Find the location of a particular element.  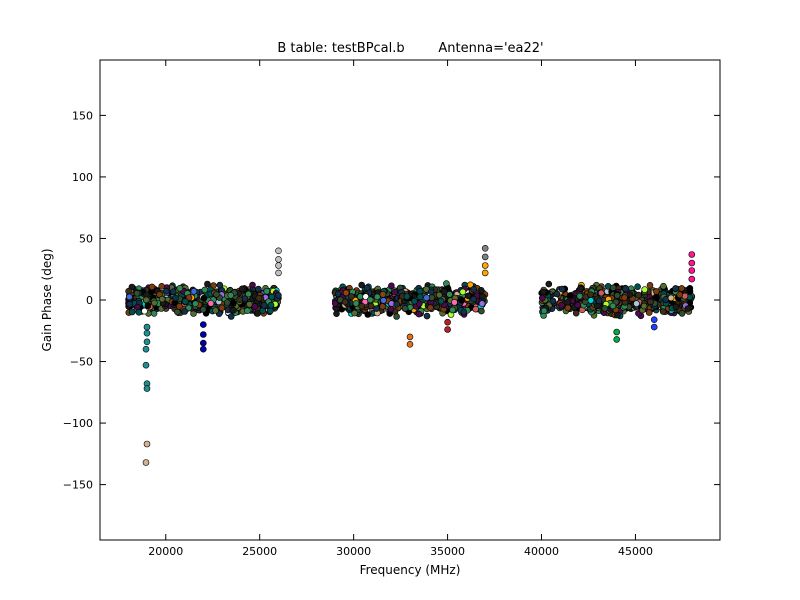

y-tick-label: −50 is located at coordinates (81, 362).